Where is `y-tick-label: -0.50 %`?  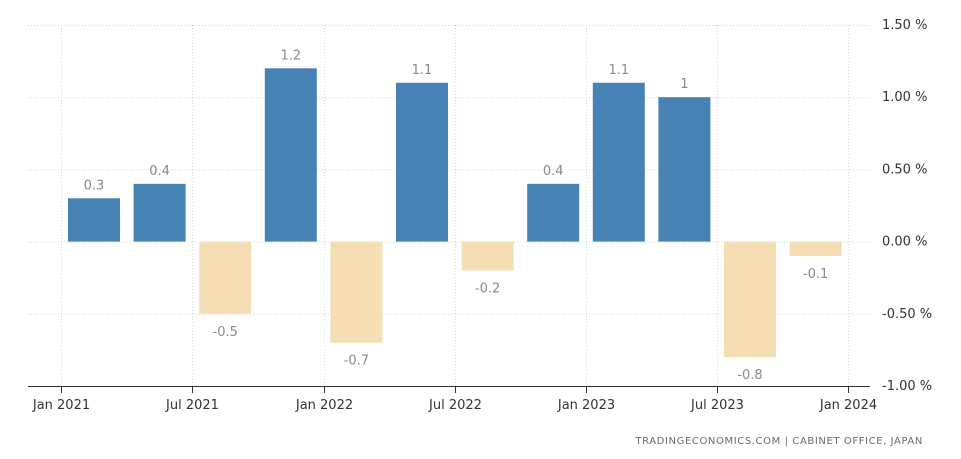 y-tick-label: -0.50 % is located at coordinates (907, 314).